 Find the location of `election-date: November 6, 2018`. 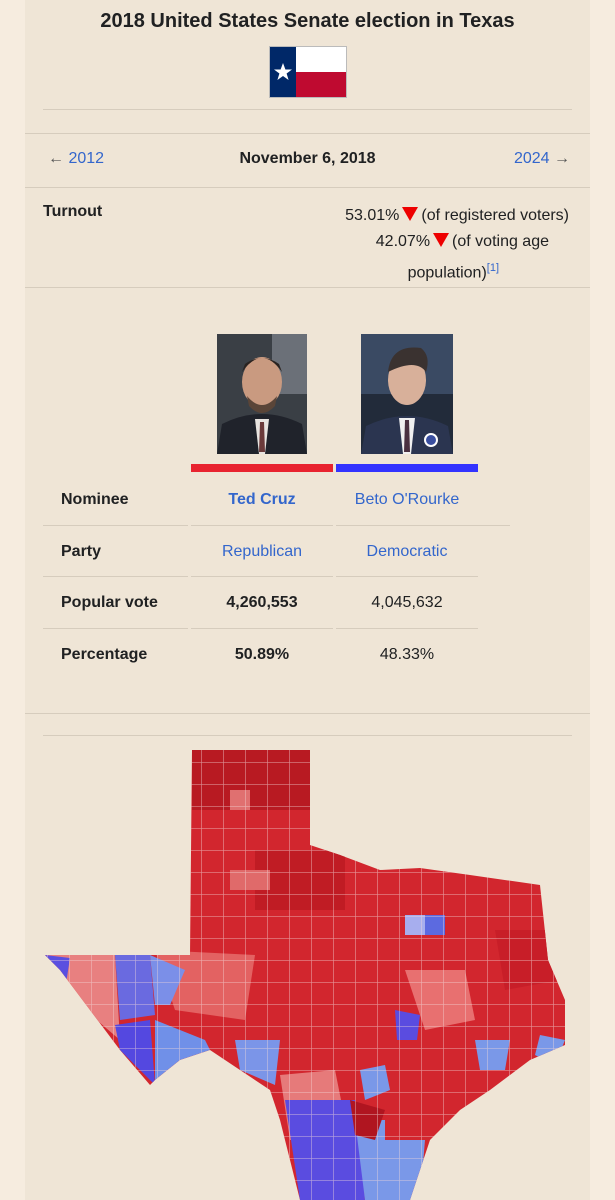

election-date: November 6, 2018 is located at coordinates (307, 158).